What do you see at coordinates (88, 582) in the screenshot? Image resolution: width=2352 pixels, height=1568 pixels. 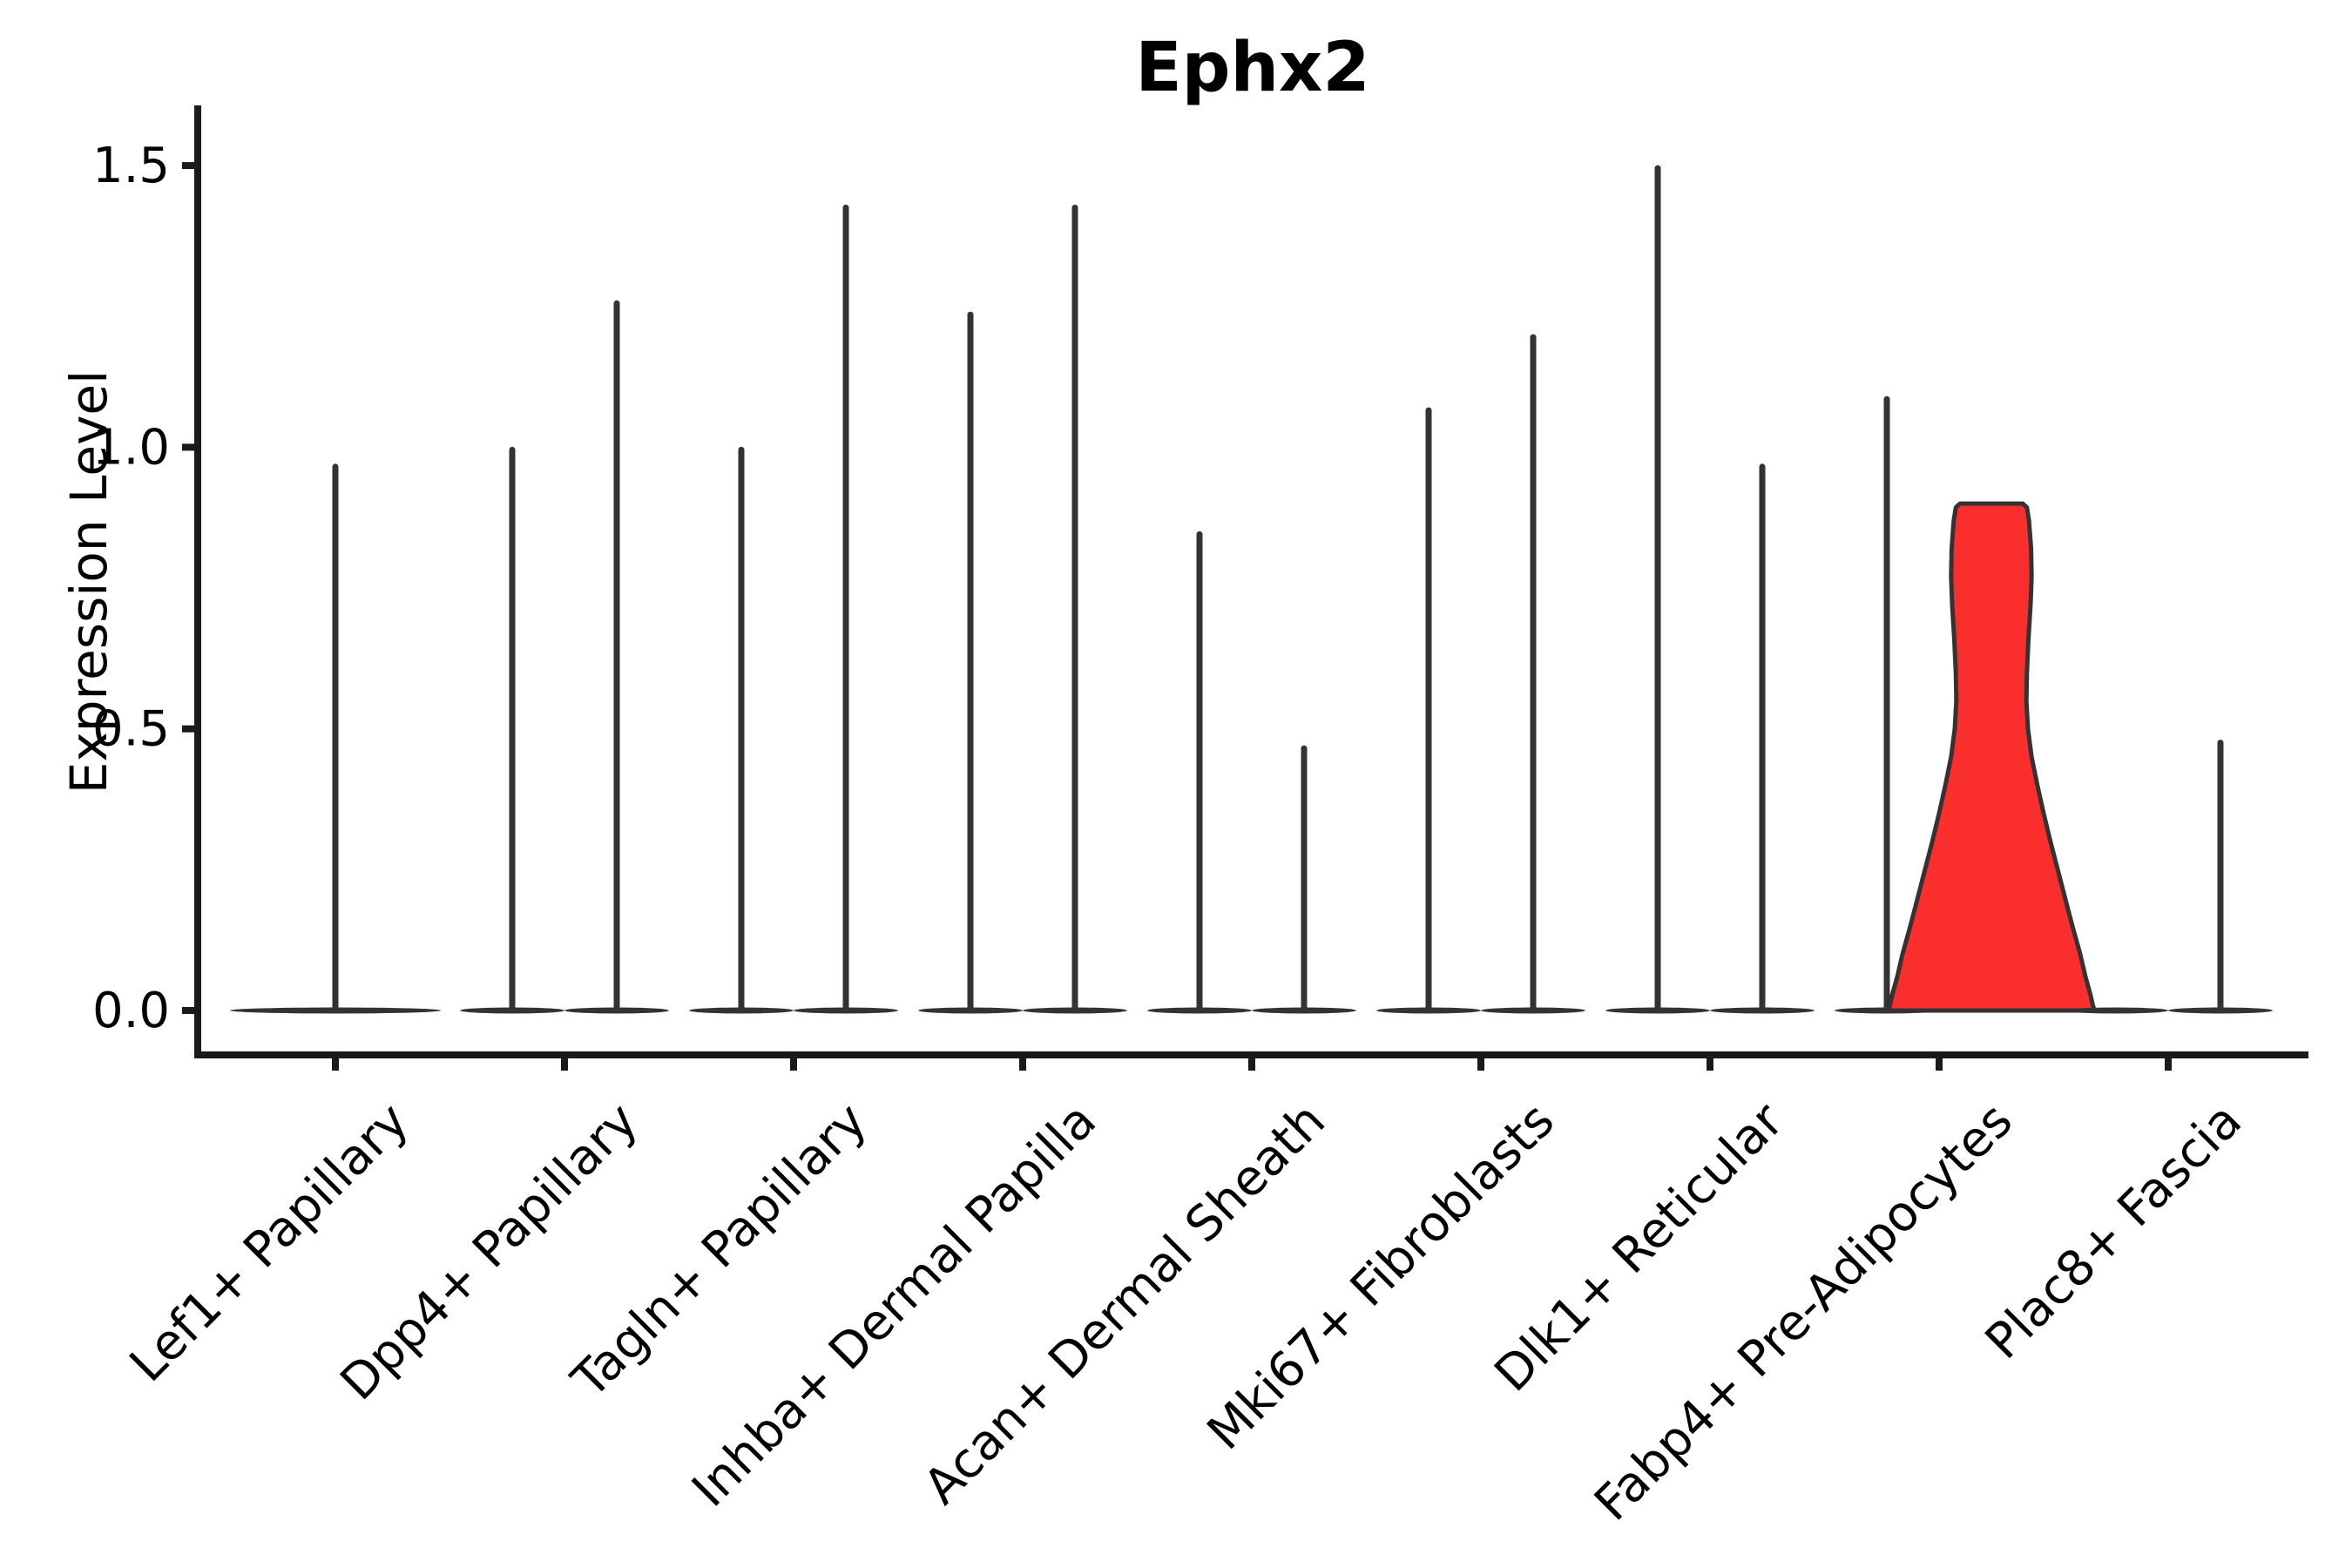 I see `y-axis-label: Expression Level` at bounding box center [88, 582].